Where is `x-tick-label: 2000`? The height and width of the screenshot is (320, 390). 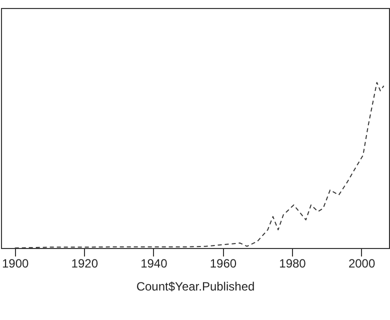
x-tick-label: 2000 is located at coordinates (362, 263).